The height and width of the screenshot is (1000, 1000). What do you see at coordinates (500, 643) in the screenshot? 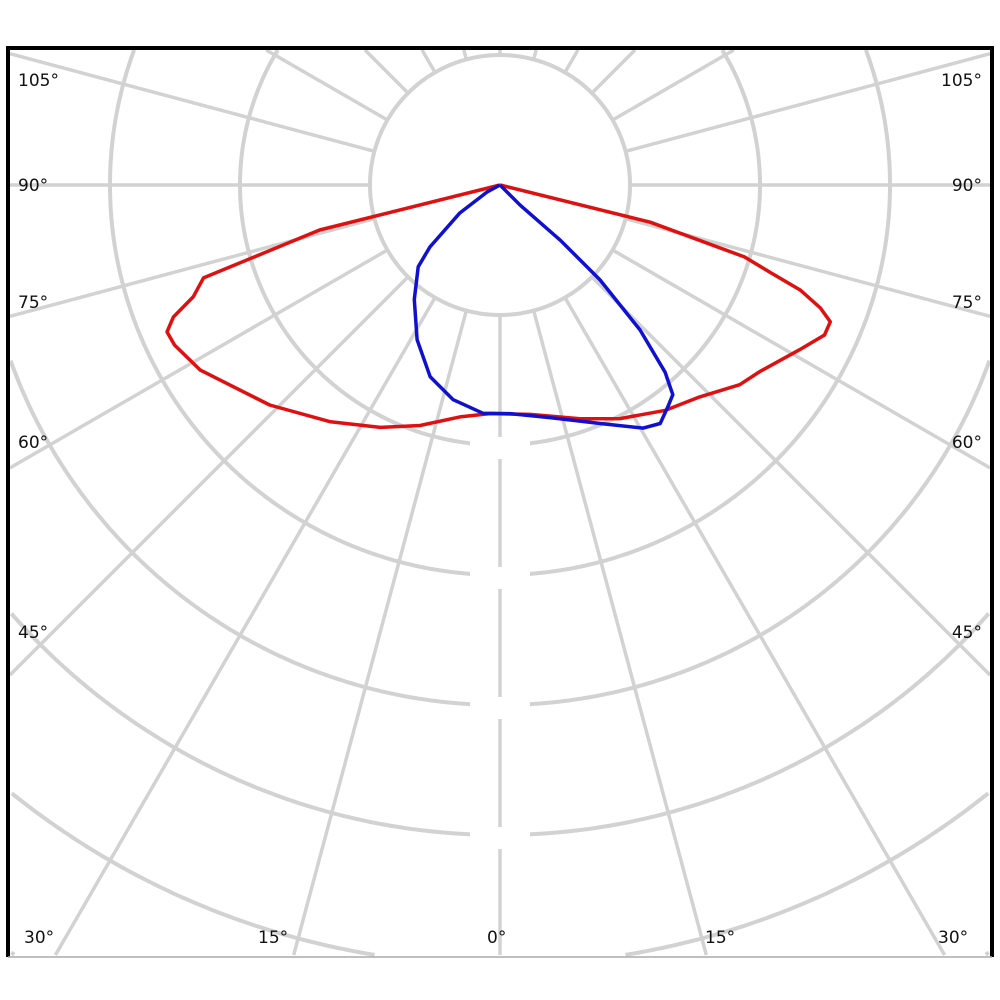
I see `ring-label-gaps` at bounding box center [500, 643].